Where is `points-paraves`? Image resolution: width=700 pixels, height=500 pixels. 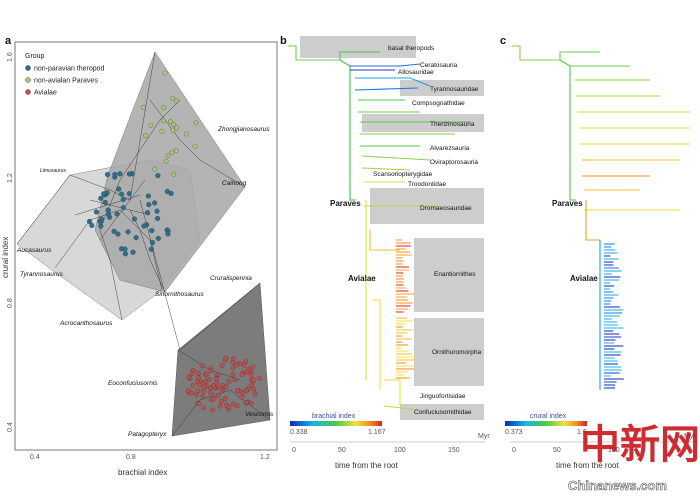
points-paraves is located at coordinates (170, 123).